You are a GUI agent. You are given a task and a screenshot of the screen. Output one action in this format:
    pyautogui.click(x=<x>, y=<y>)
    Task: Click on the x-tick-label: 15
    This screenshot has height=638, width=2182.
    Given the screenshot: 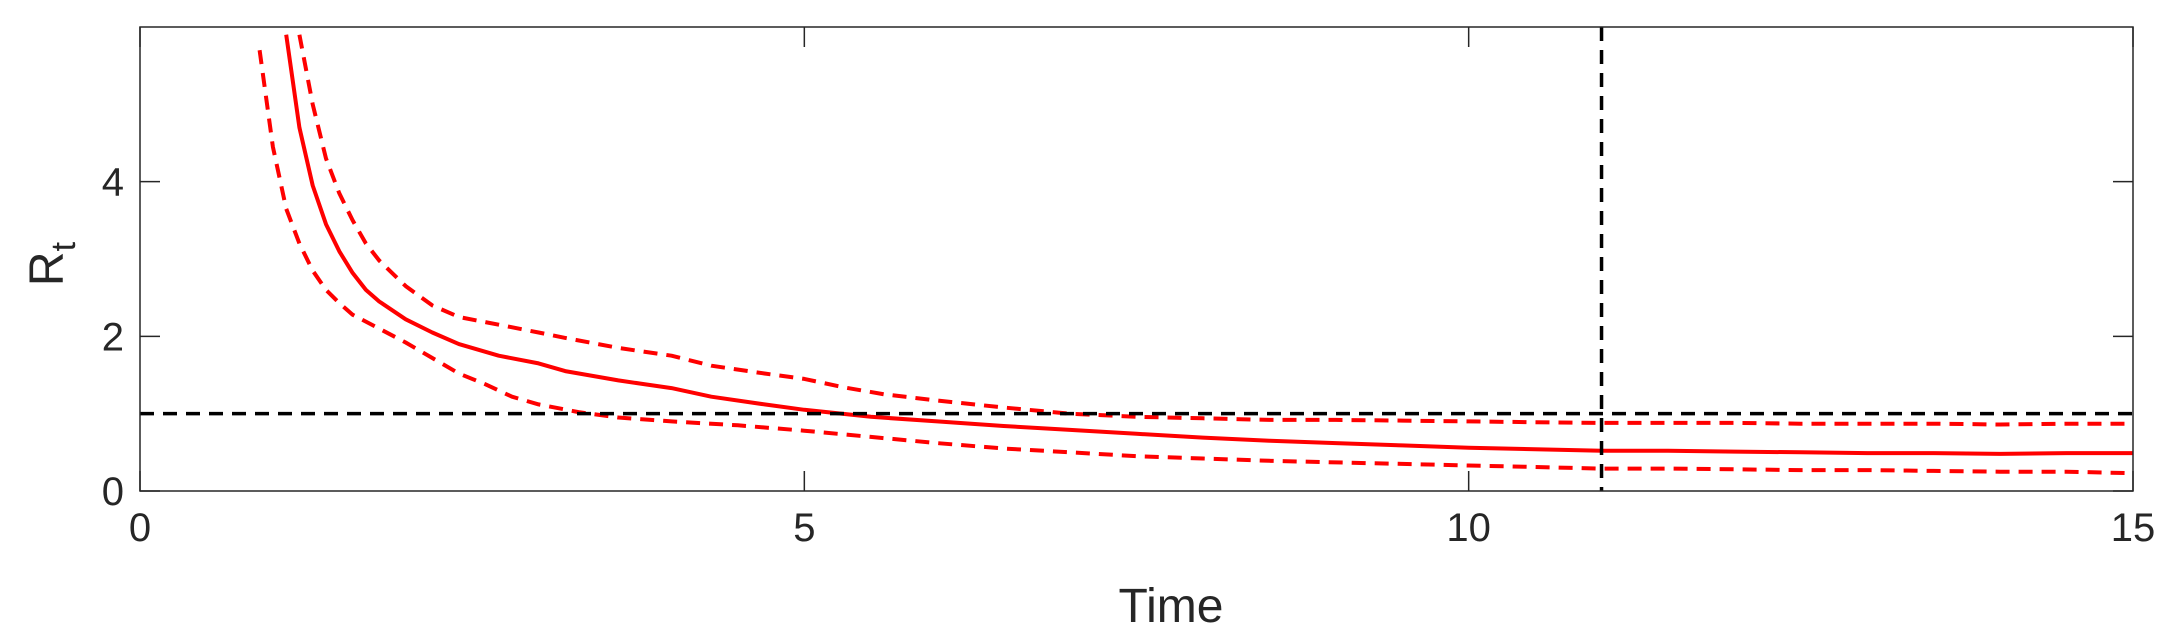 What is the action you would take?
    pyautogui.click(x=2133, y=528)
    